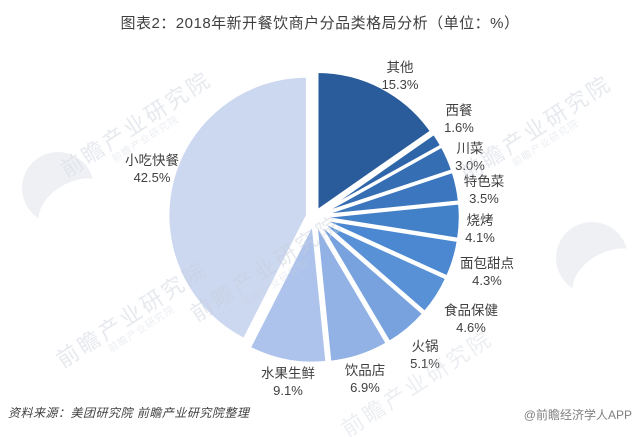 The image size is (640, 437). I want to click on slice-value-其他: 15.3%, so click(400, 84).